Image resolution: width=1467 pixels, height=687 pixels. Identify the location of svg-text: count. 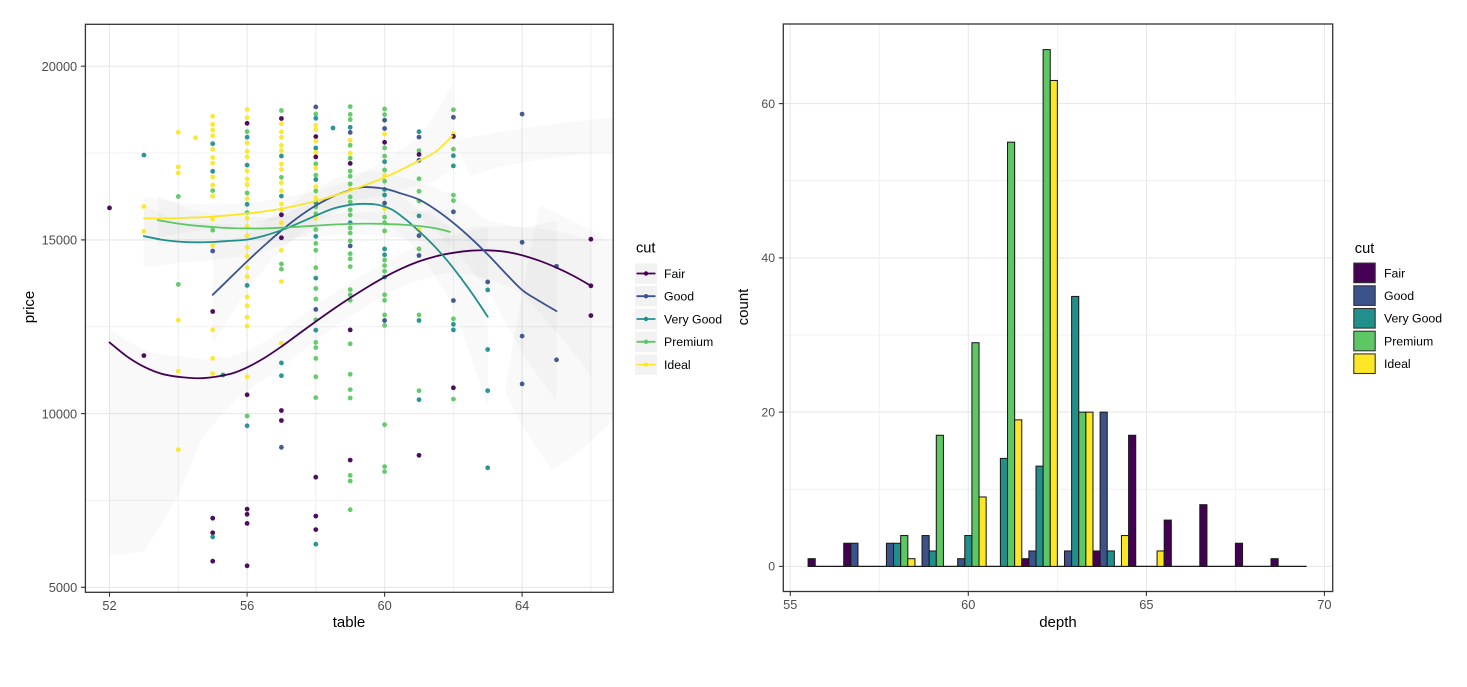
(743, 307).